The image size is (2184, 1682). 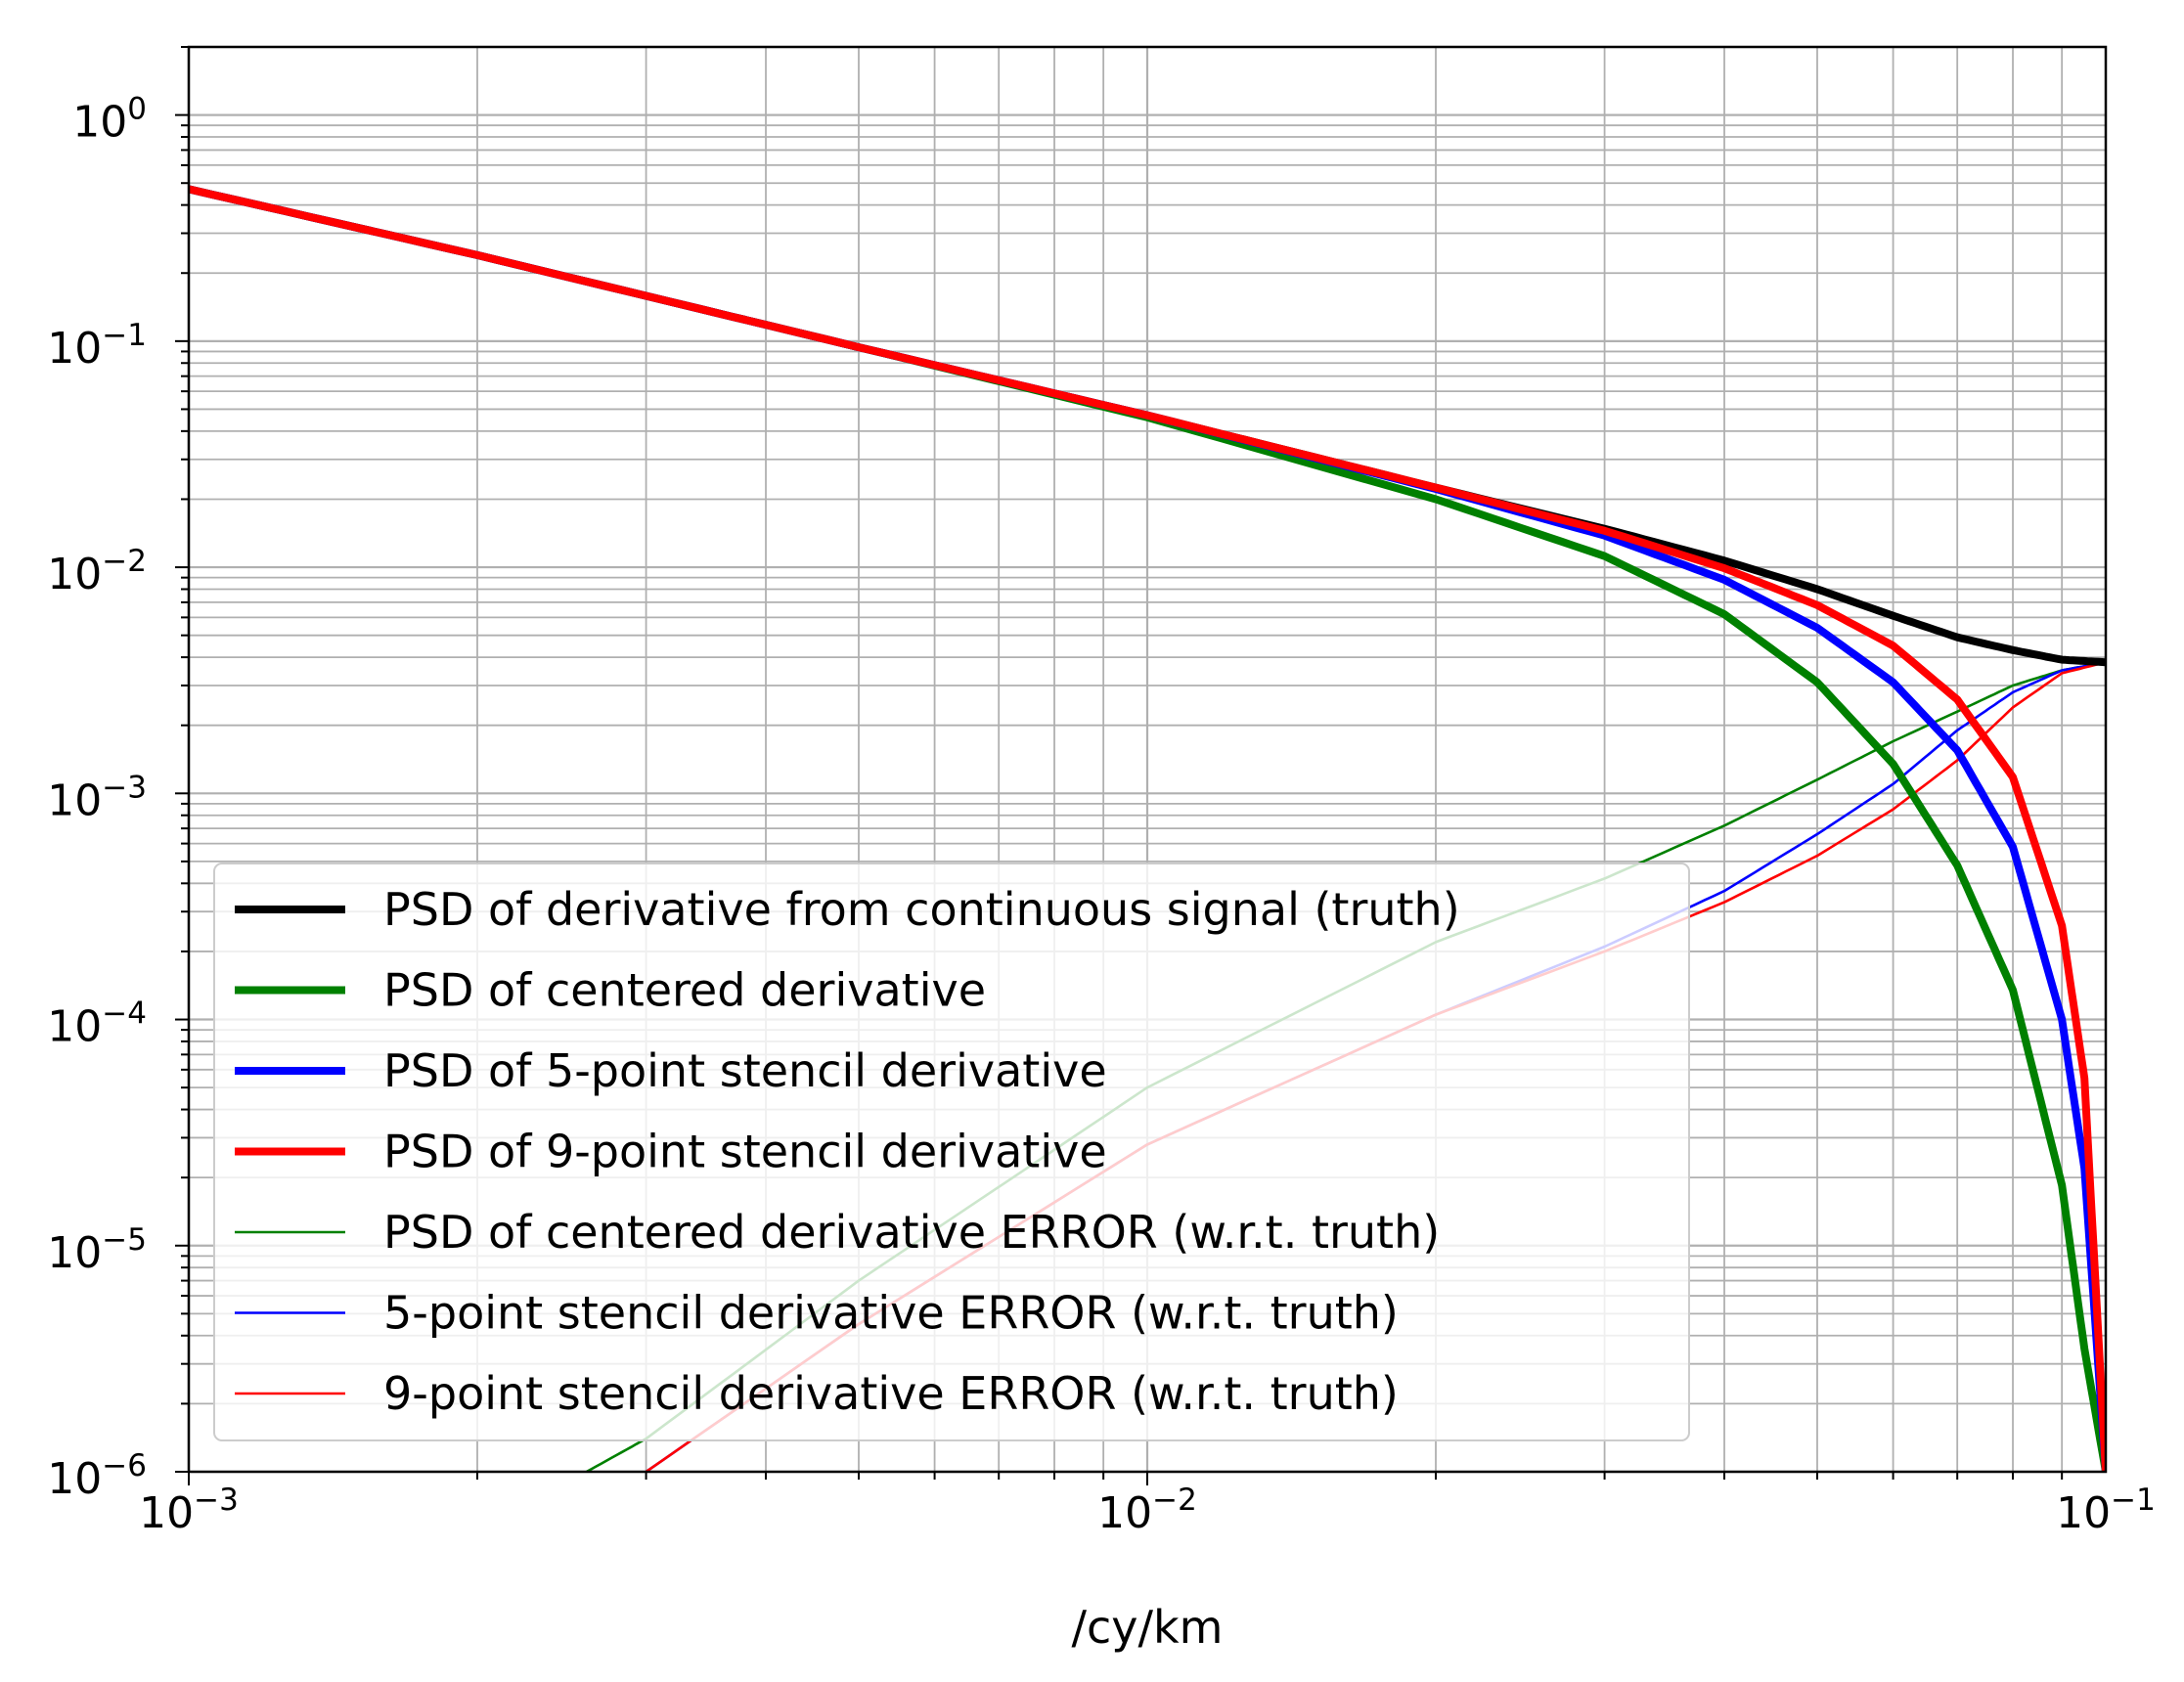 What do you see at coordinates (1147, 1511) in the screenshot?
I see `x-tick-label: 10⁻²` at bounding box center [1147, 1511].